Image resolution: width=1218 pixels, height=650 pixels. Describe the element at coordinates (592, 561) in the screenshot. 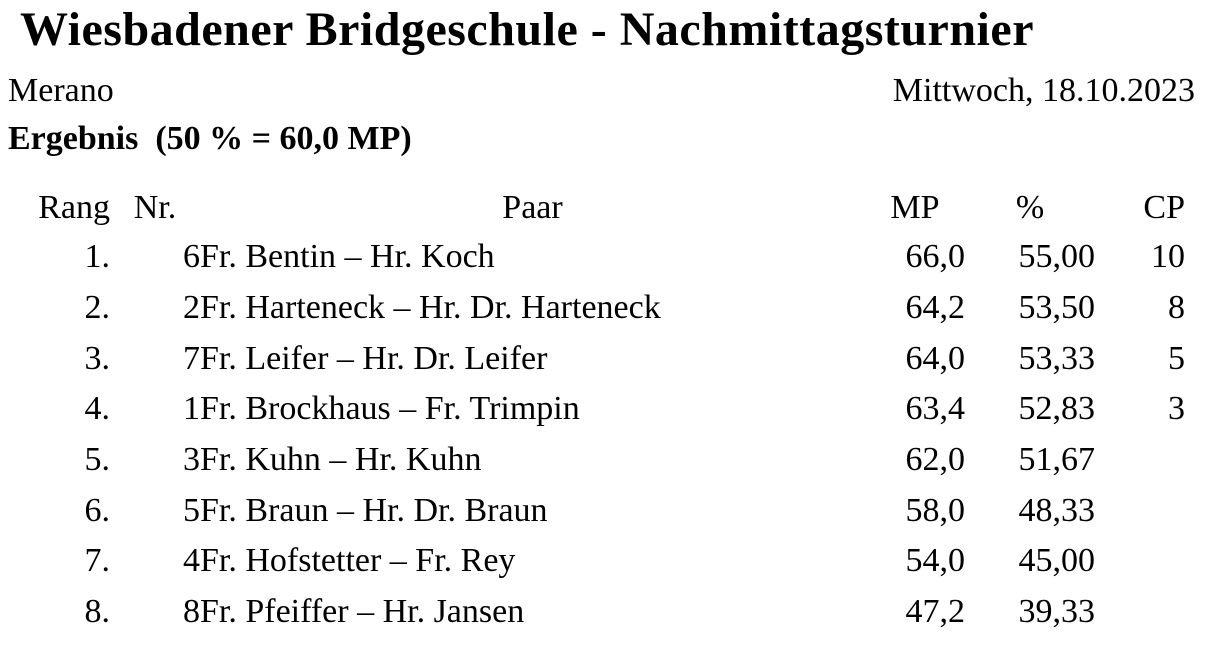

I see `table-row: 7. 4 Fr. Hofstetter – Fr. Rey 54,0 45,00` at that location.